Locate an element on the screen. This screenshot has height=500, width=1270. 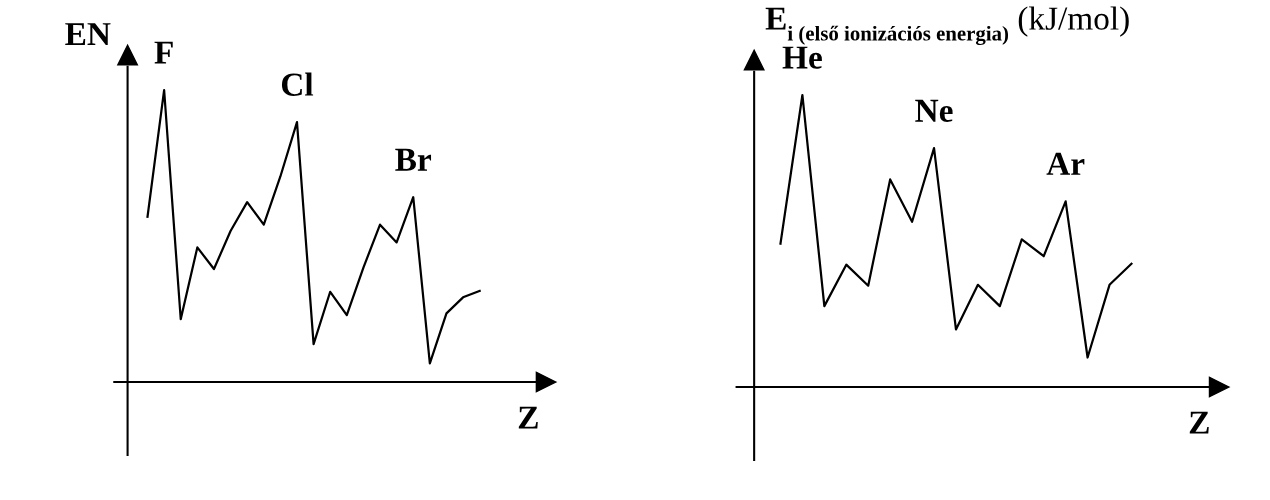
annotation: F is located at coordinates (163, 52).